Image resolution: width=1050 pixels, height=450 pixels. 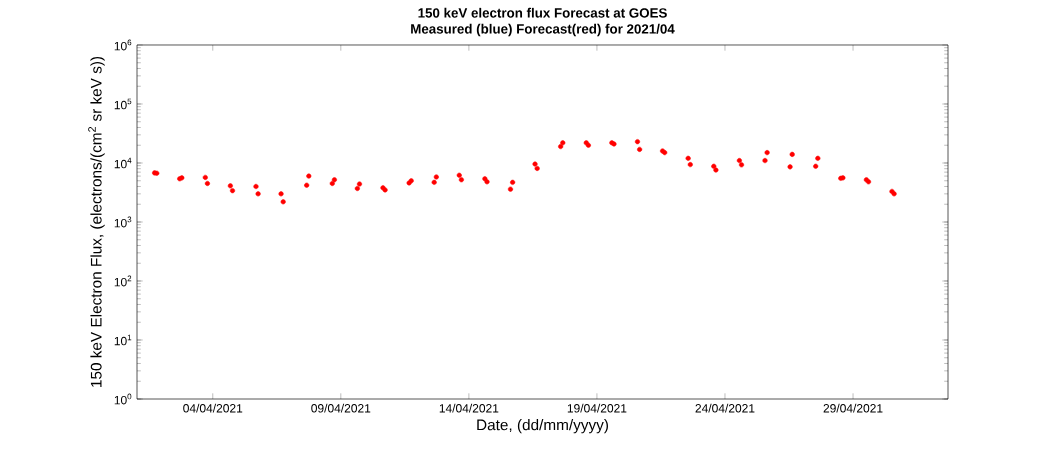 I want to click on x-tick-label: 29/04/2021, so click(x=853, y=408).